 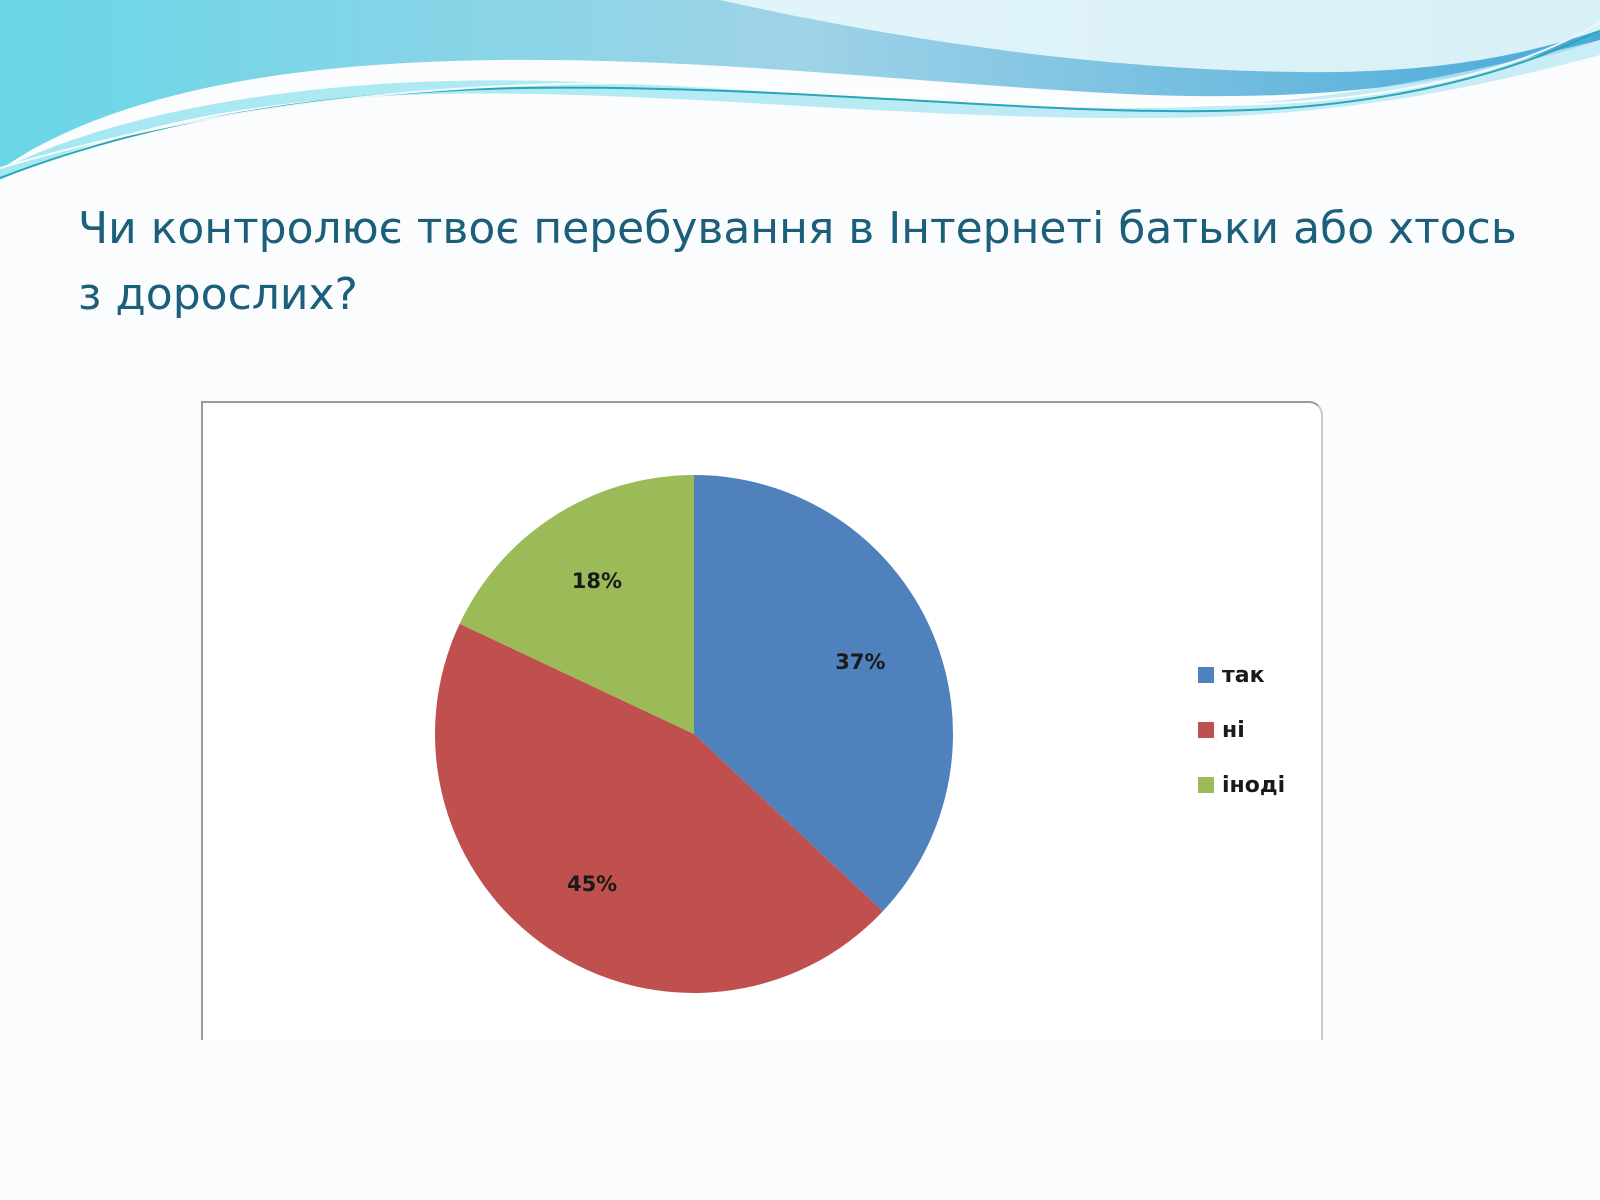 What do you see at coordinates (592, 884) in the screenshot?
I see `slice-data-label: 45%` at bounding box center [592, 884].